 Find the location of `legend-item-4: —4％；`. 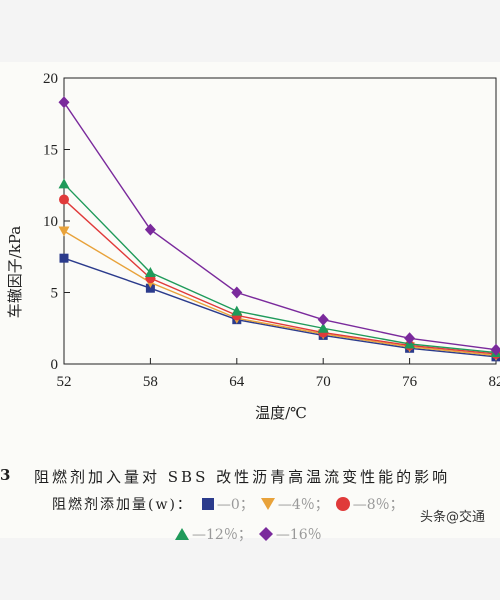

legend-item-4: —4％； is located at coordinates (294, 504).